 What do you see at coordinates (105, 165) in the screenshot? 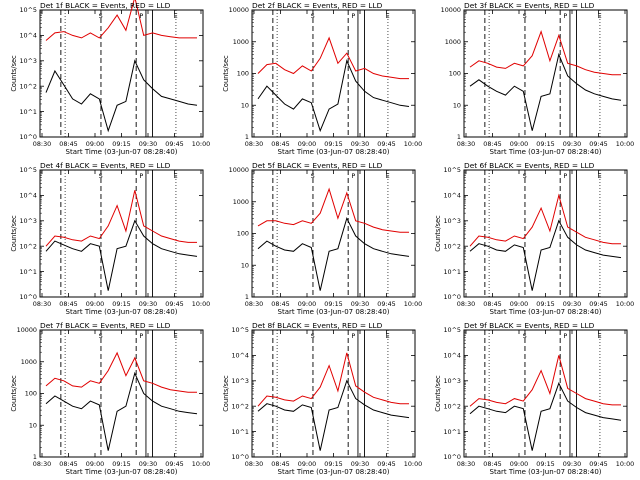
I see `panel-title: Det 4f BLACK = Events, RED = LLD` at bounding box center [105, 165].